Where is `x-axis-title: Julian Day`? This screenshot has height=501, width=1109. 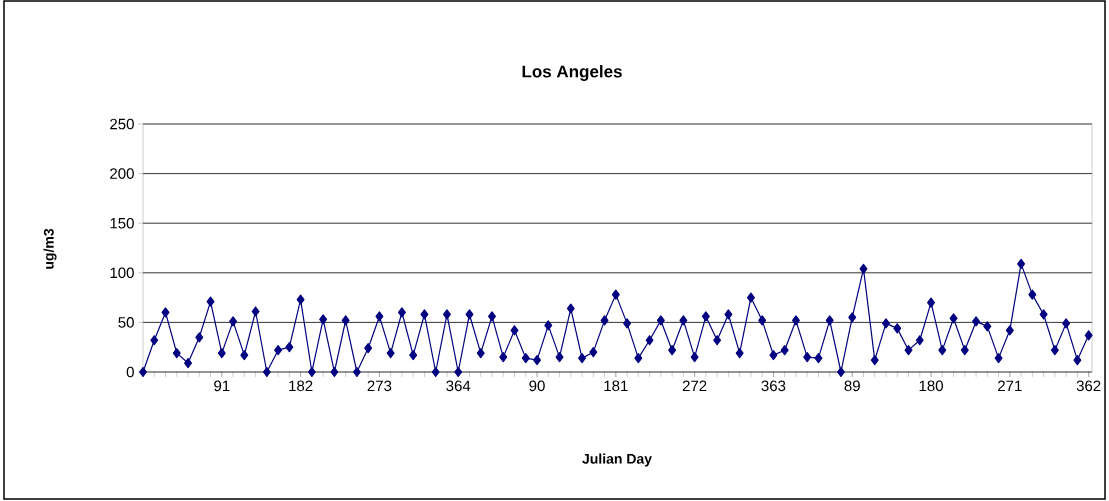 x-axis-title: Julian Day is located at coordinates (617, 460).